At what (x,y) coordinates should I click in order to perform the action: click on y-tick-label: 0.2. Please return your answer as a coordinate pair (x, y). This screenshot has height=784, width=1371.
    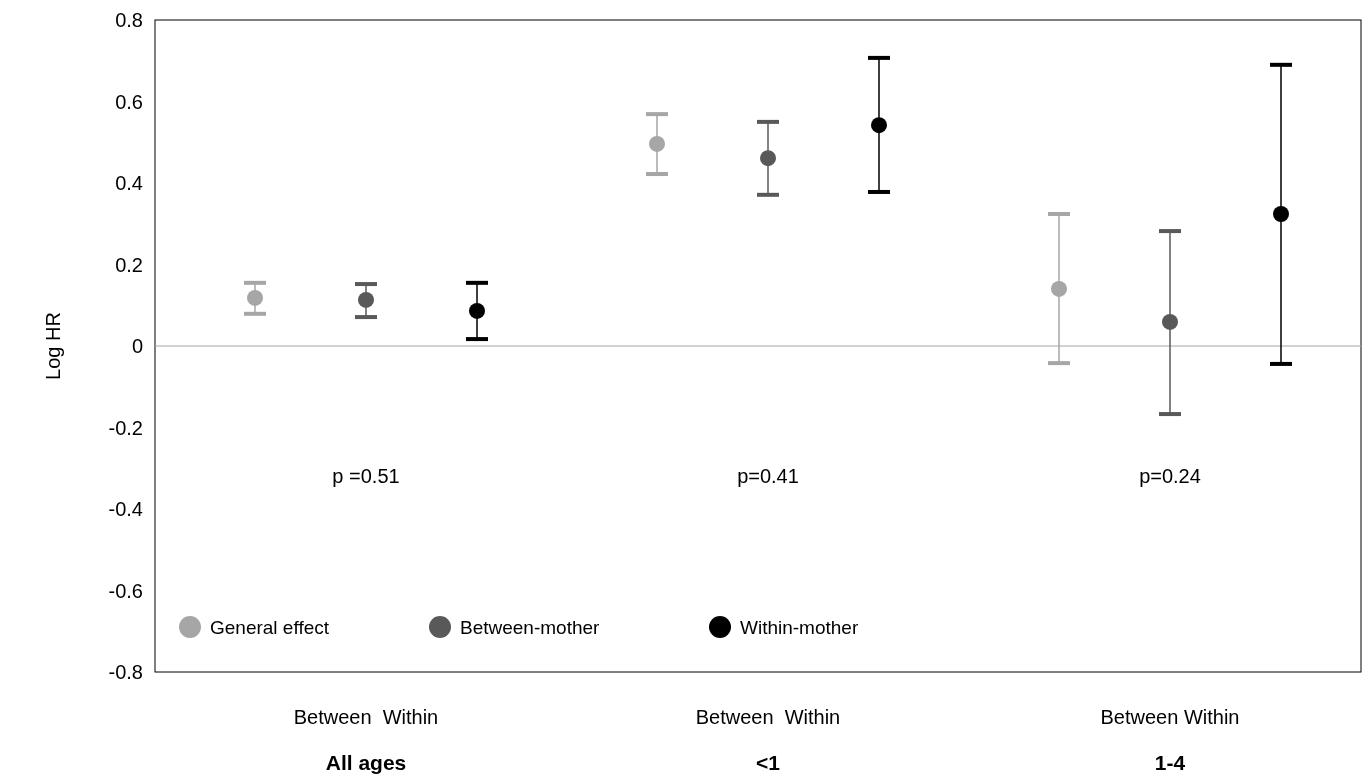
    Looking at the image, I should click on (129, 264).